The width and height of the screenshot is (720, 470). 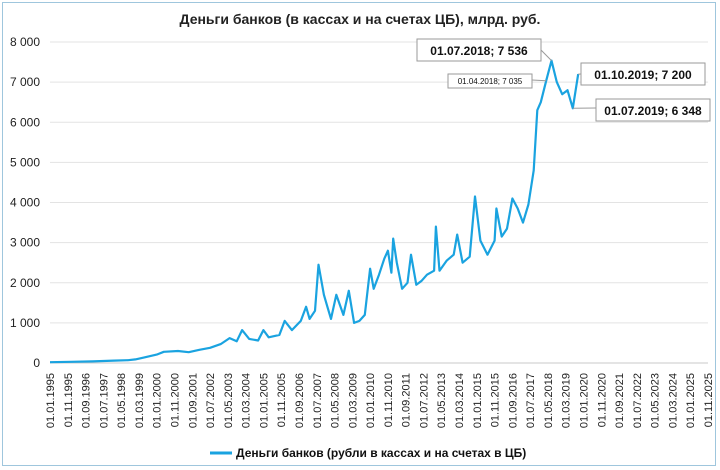 I want to click on x-tick-label: 01.11.2025, so click(x=709, y=400).